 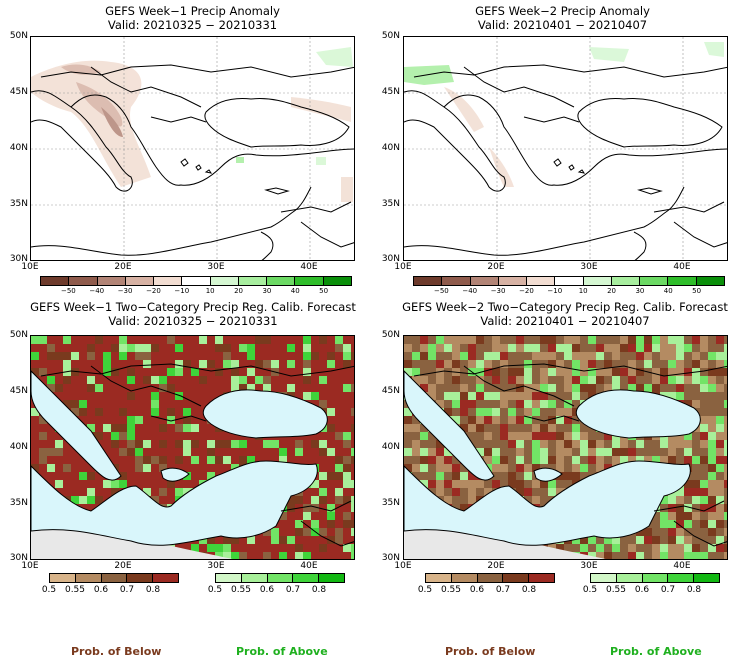 I want to click on panel2-lon-40: 40E, so click(x=682, y=267).